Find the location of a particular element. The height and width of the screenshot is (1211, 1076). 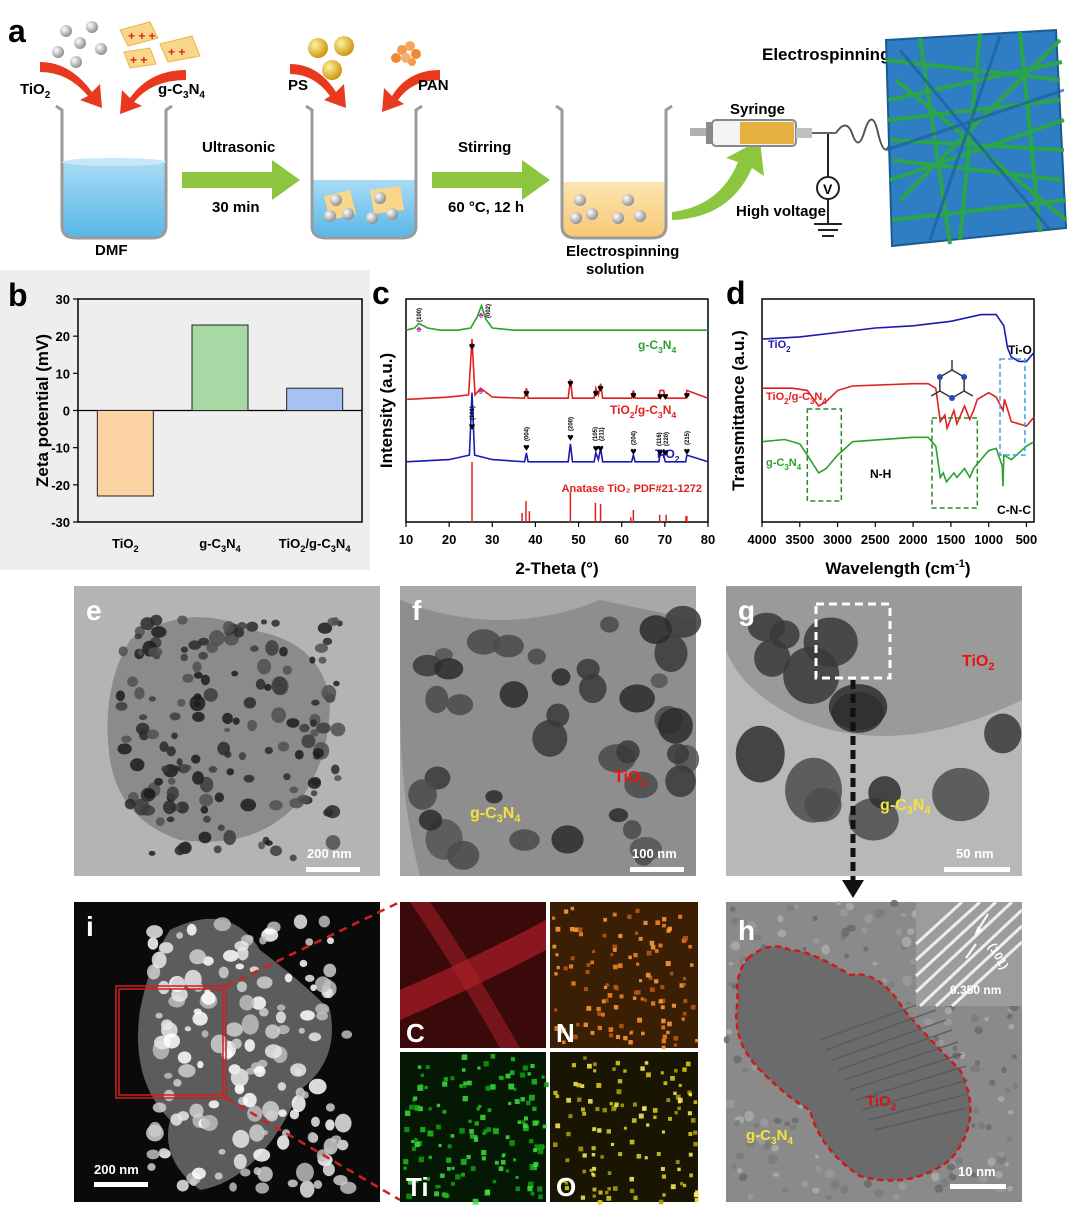

x-tick-label: TiO2/g-C3N4 is located at coordinates (315, 545).